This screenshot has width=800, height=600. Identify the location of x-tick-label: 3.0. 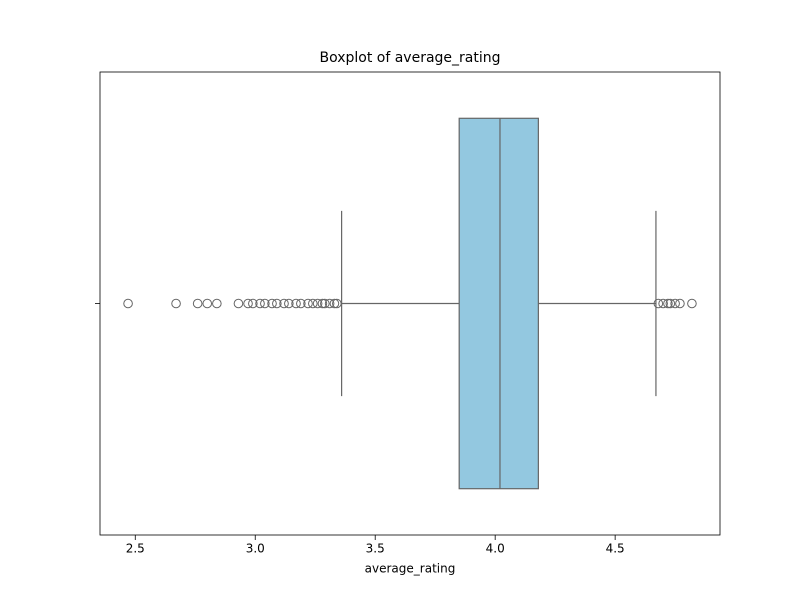
(255, 549).